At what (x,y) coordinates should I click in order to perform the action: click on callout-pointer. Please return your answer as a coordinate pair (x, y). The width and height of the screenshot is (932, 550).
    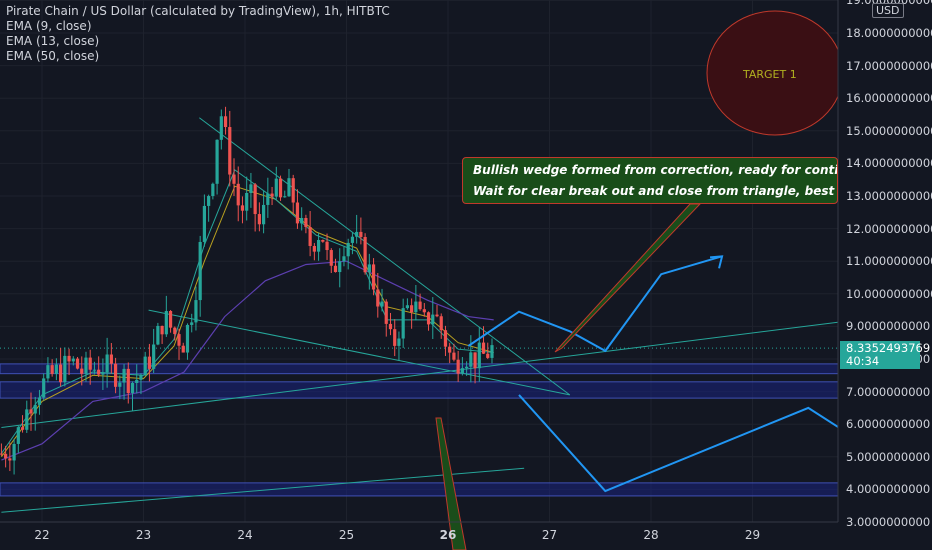
    Looking at the image, I should click on (628, 278).